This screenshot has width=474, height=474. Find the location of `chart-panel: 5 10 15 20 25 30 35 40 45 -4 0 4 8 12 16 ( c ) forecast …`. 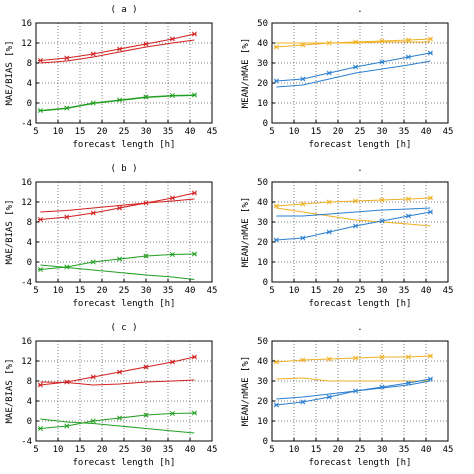

chart-panel: 5 10 15 20 25 30 35 40 45 -4 0 4 8 12 16 ( c ) forecast … is located at coordinates (111, 395).